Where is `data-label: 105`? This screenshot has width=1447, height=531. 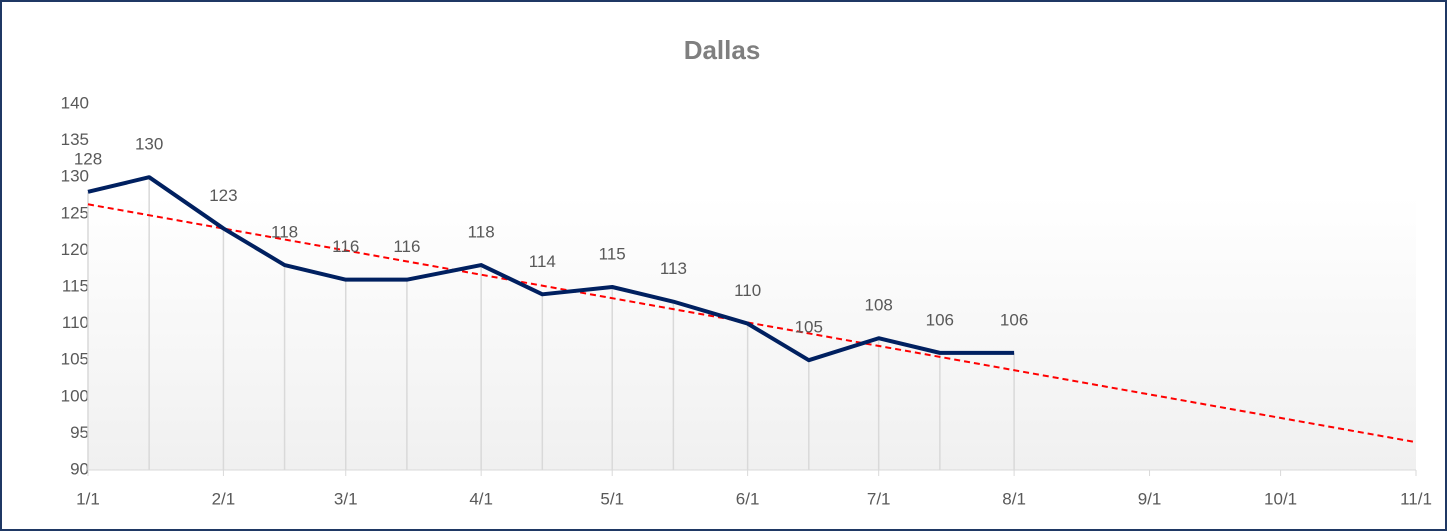 data-label: 105 is located at coordinates (809, 327).